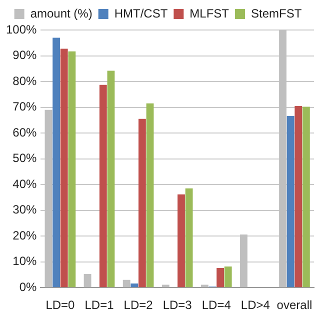 Image resolution: width=320 pixels, height=320 pixels. Describe the element at coordinates (25, 183) in the screenshot. I see `y-tick-label: 40%` at that location.